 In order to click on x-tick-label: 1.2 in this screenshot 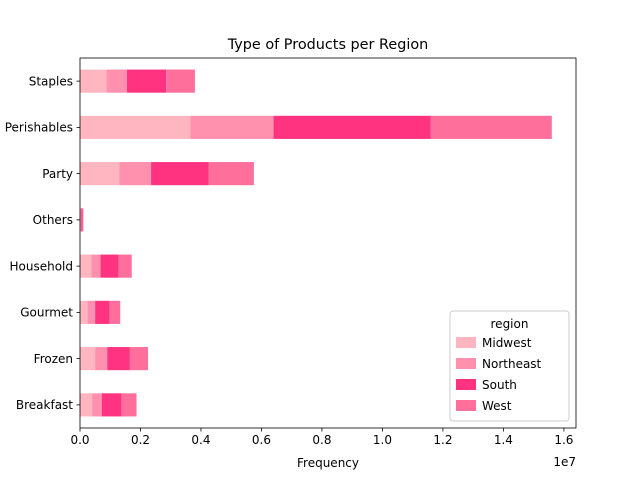, I will do `click(442, 440)`.